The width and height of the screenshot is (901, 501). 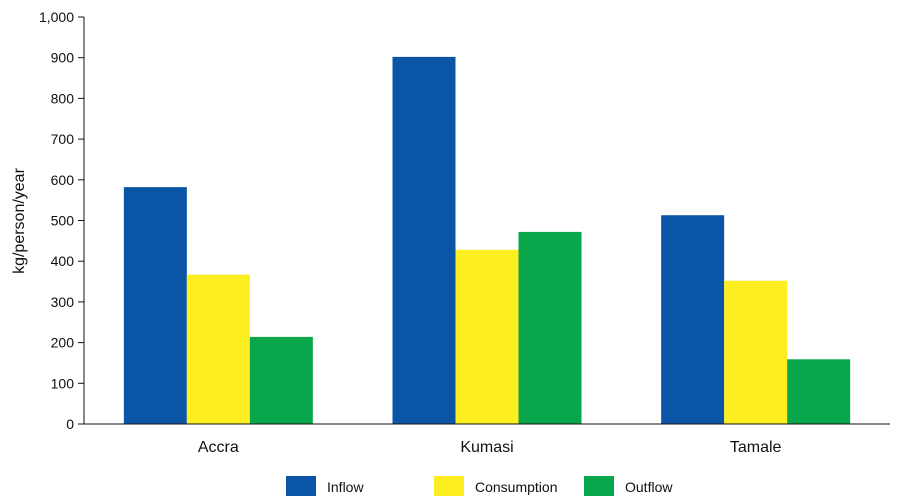 I want to click on y-tick-label: 400, so click(x=63, y=261).